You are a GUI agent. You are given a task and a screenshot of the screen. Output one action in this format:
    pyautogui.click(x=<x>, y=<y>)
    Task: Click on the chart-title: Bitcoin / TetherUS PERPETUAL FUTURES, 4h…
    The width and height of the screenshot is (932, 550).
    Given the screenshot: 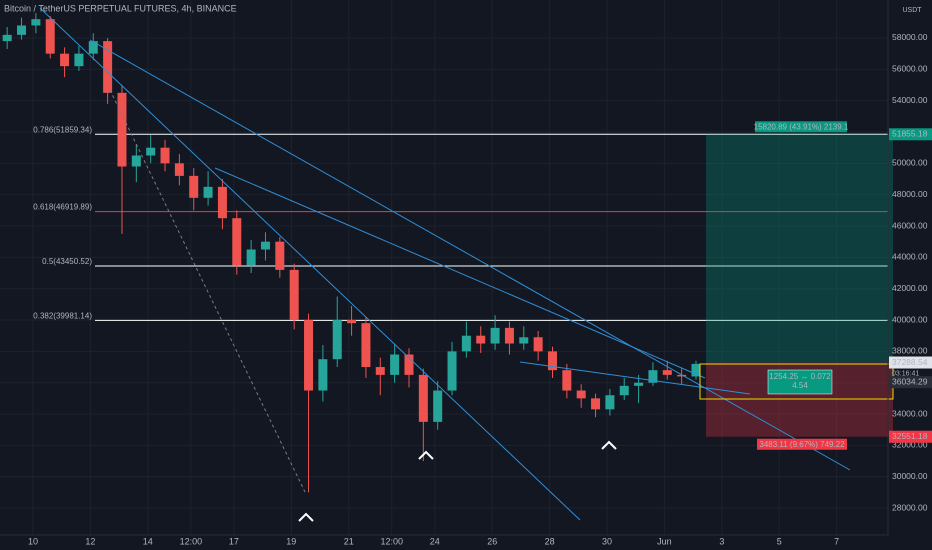 What is the action you would take?
    pyautogui.click(x=120, y=8)
    